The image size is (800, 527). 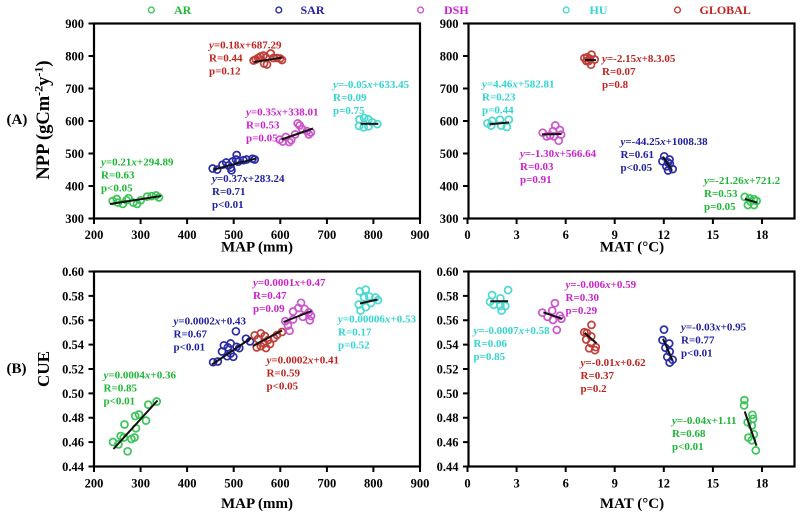 What do you see at coordinates (615, 484) in the screenshot?
I see `svg-text: 9` at bounding box center [615, 484].